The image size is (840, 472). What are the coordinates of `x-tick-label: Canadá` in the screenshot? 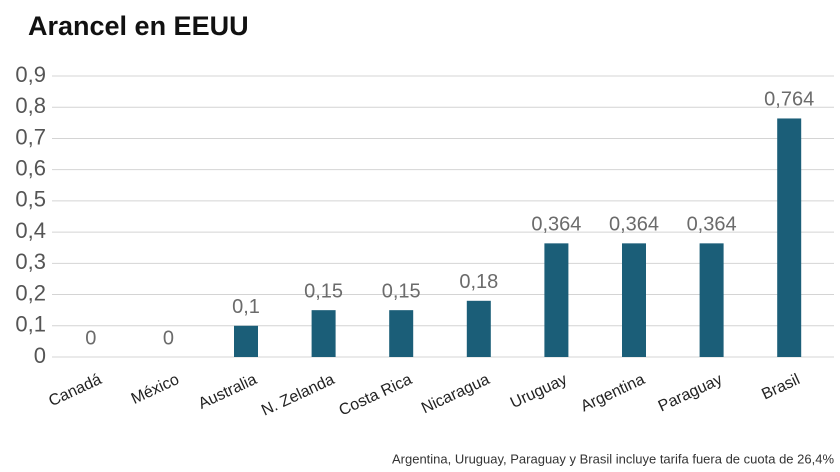 It's located at (75, 390).